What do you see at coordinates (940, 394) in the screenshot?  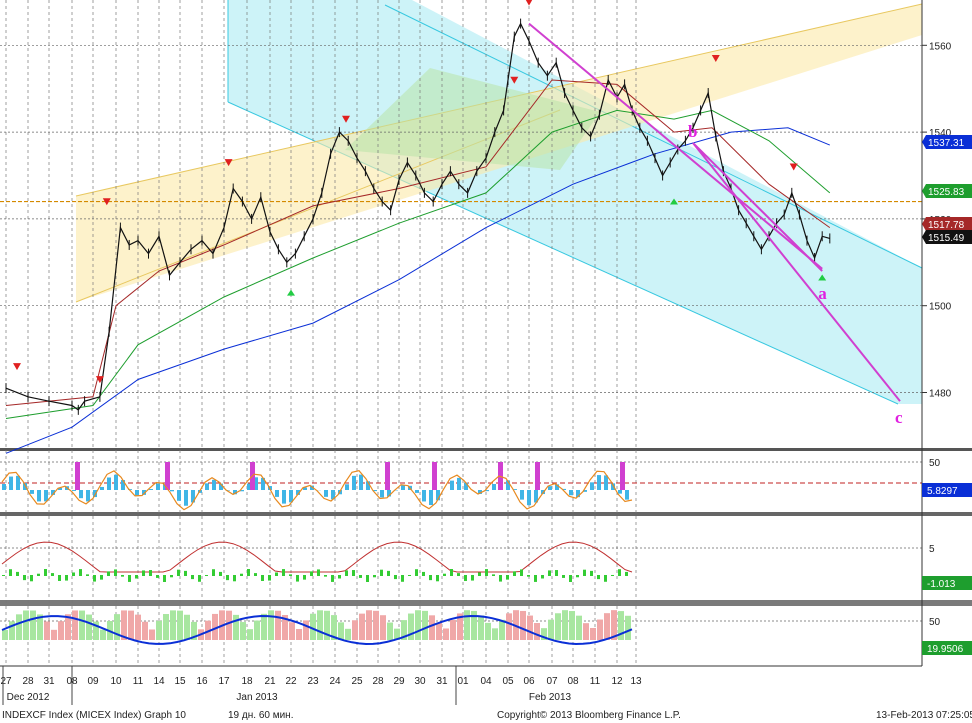 I see `y-tick-label: 1480` at bounding box center [940, 394].